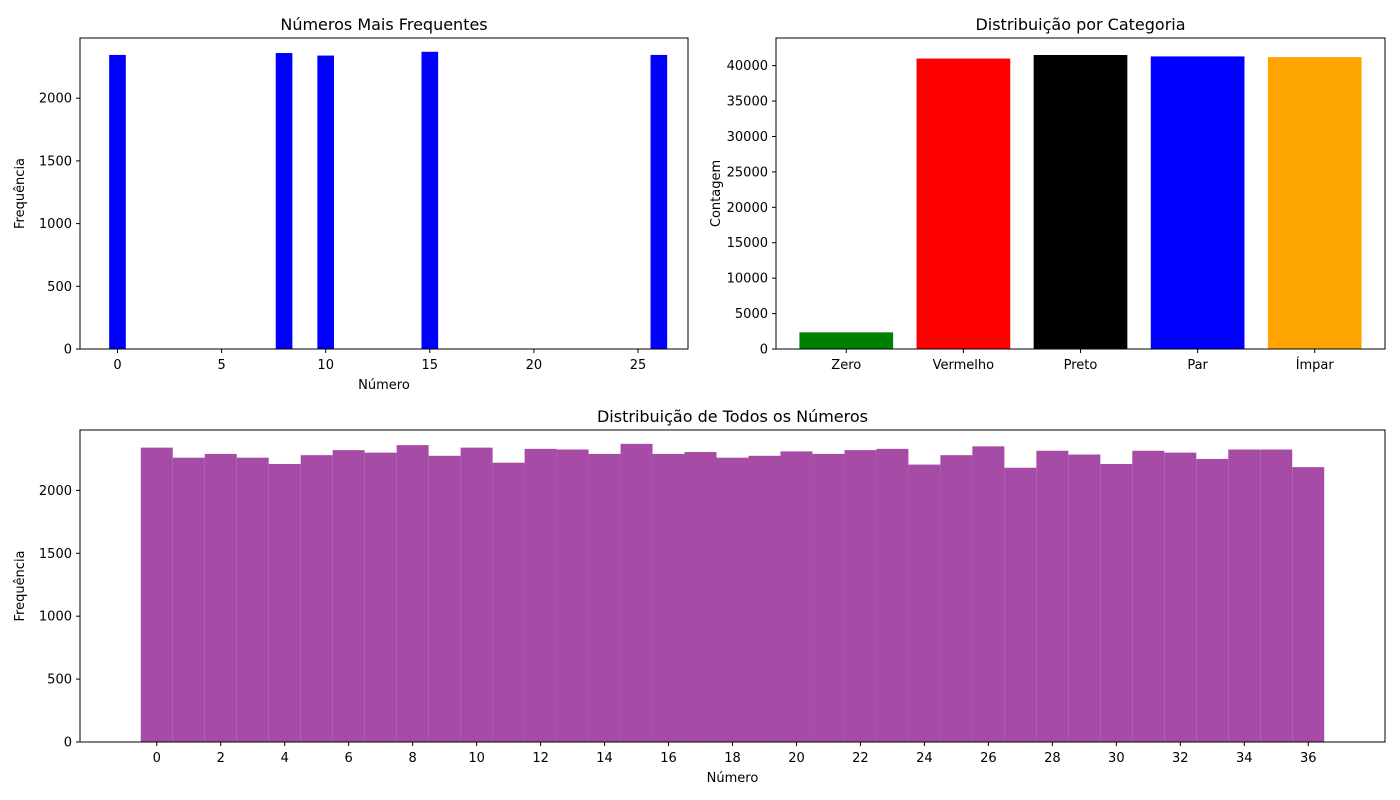 The image size is (1400, 800). Describe the element at coordinates (747, 243) in the screenshot. I see `y-tick-label: 15000` at that location.